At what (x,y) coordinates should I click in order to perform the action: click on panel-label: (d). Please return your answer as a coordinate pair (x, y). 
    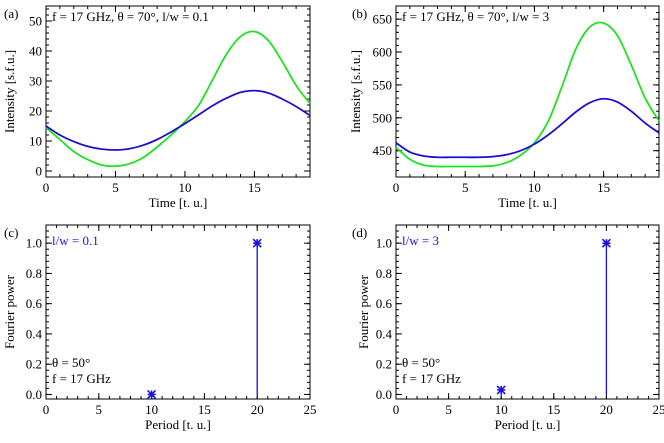
    Looking at the image, I should click on (359, 232).